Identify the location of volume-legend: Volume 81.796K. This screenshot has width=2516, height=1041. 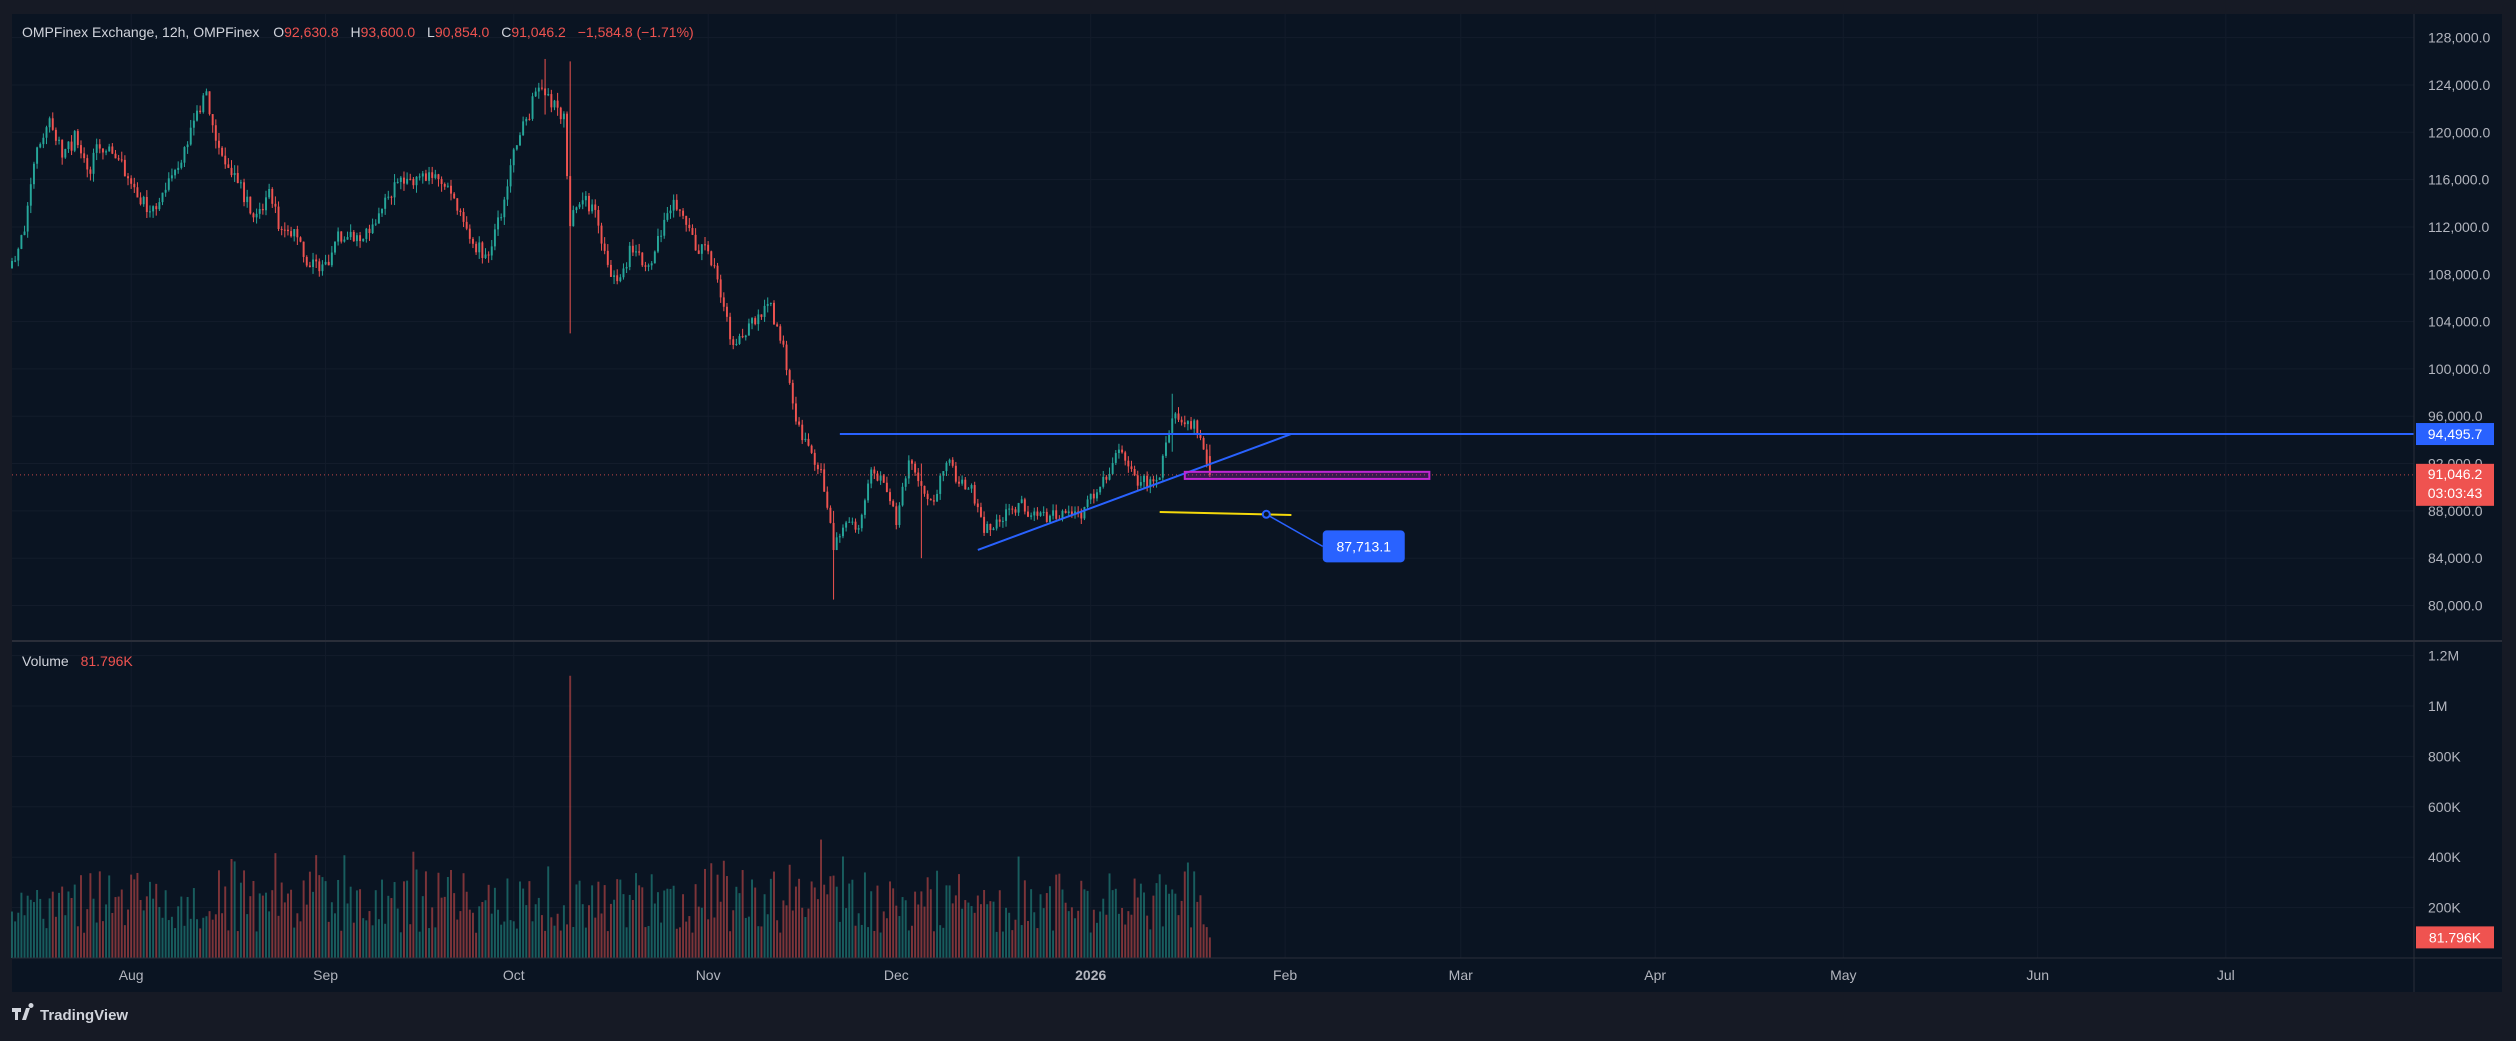
(77, 661).